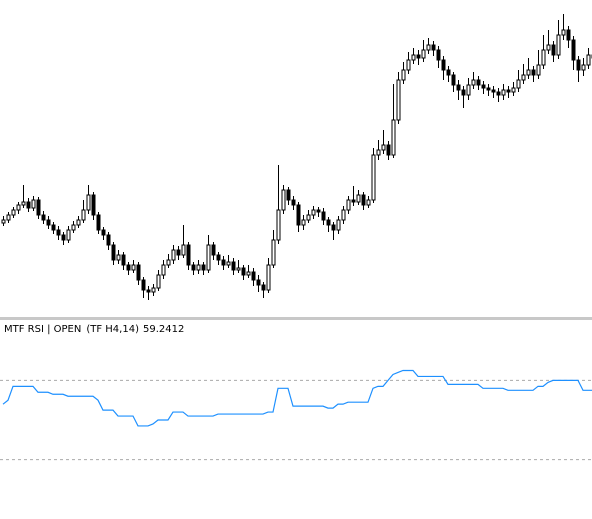 Image resolution: width=592 pixels, height=519 pixels. Describe the element at coordinates (297, 398) in the screenshot. I see `rsi-line` at that location.